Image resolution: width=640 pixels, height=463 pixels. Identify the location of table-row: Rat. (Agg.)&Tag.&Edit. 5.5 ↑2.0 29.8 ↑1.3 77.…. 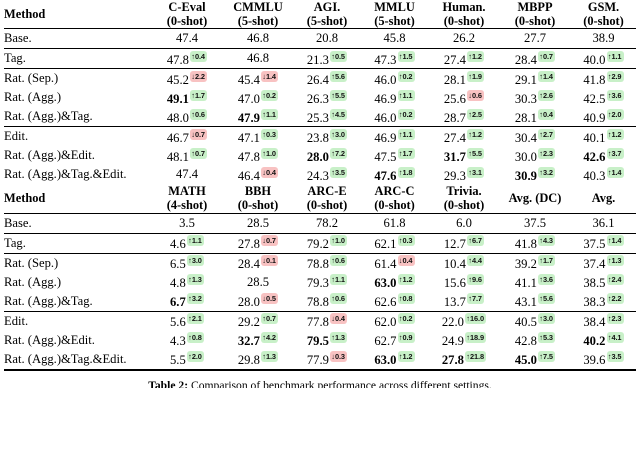
(320, 359).